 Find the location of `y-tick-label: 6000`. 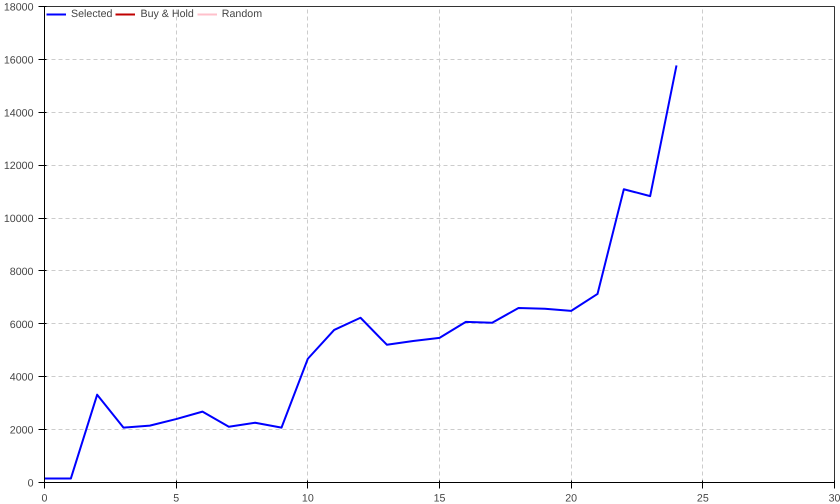

y-tick-label: 6000 is located at coordinates (22, 324).